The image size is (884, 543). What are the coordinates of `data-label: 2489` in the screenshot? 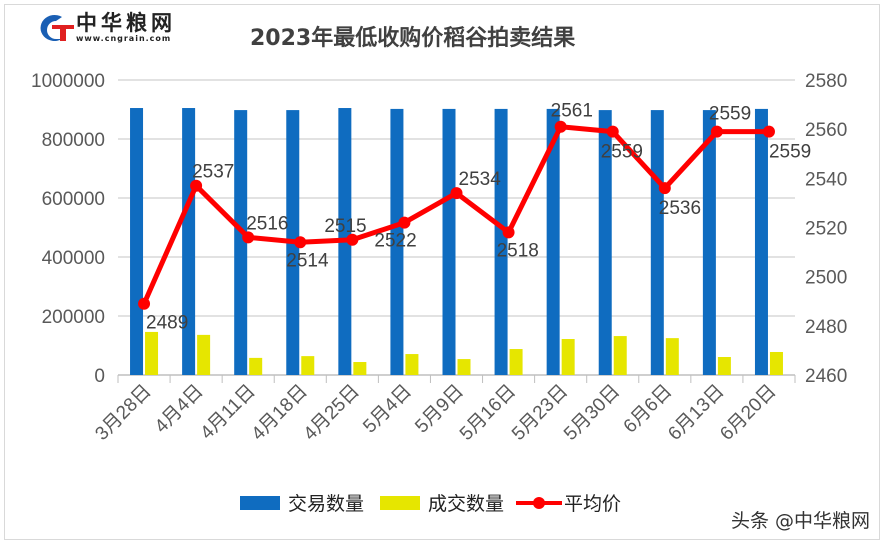 It's located at (167, 323).